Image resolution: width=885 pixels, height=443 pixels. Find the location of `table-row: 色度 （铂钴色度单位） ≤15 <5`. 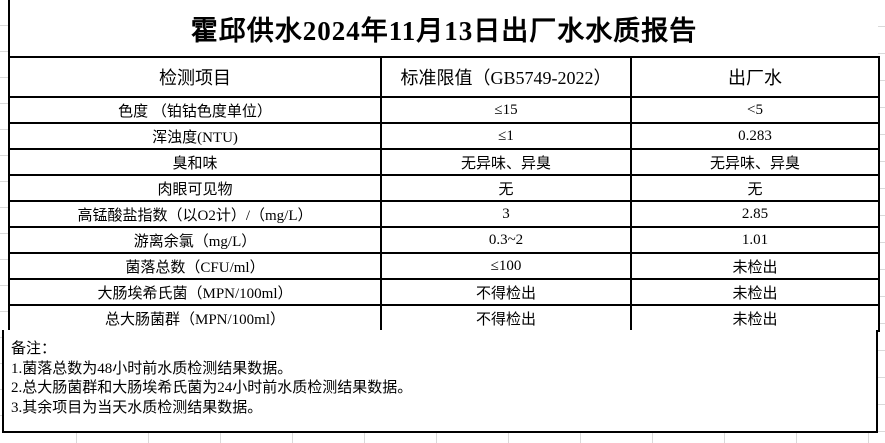

table-row: 色度 （铂钴色度单位） ≤15 <5 is located at coordinates (444, 110).